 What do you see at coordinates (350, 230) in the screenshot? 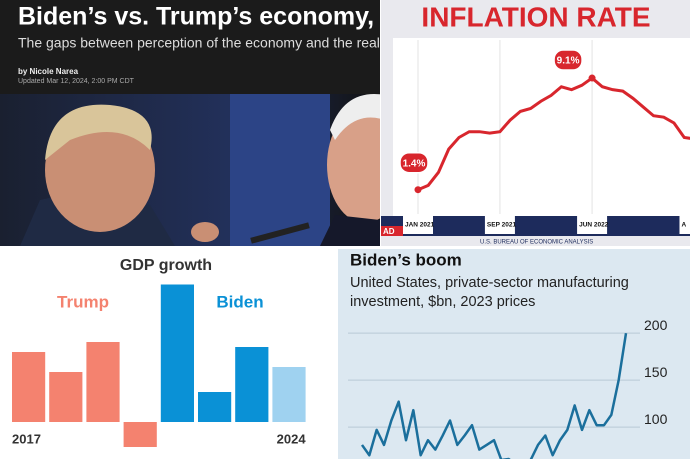
I see `biden-suit` at bounding box center [350, 230].